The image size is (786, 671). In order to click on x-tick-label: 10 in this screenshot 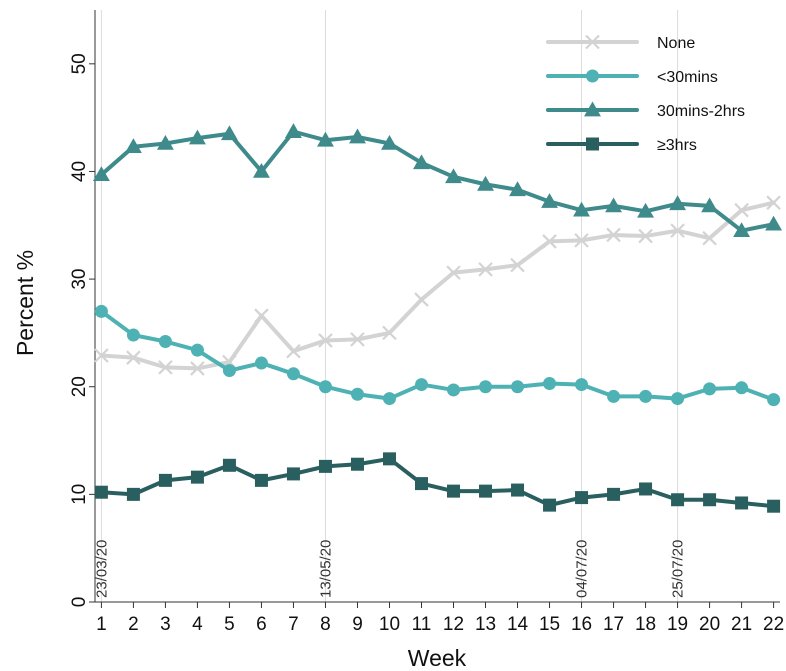, I will do `click(389, 624)`.